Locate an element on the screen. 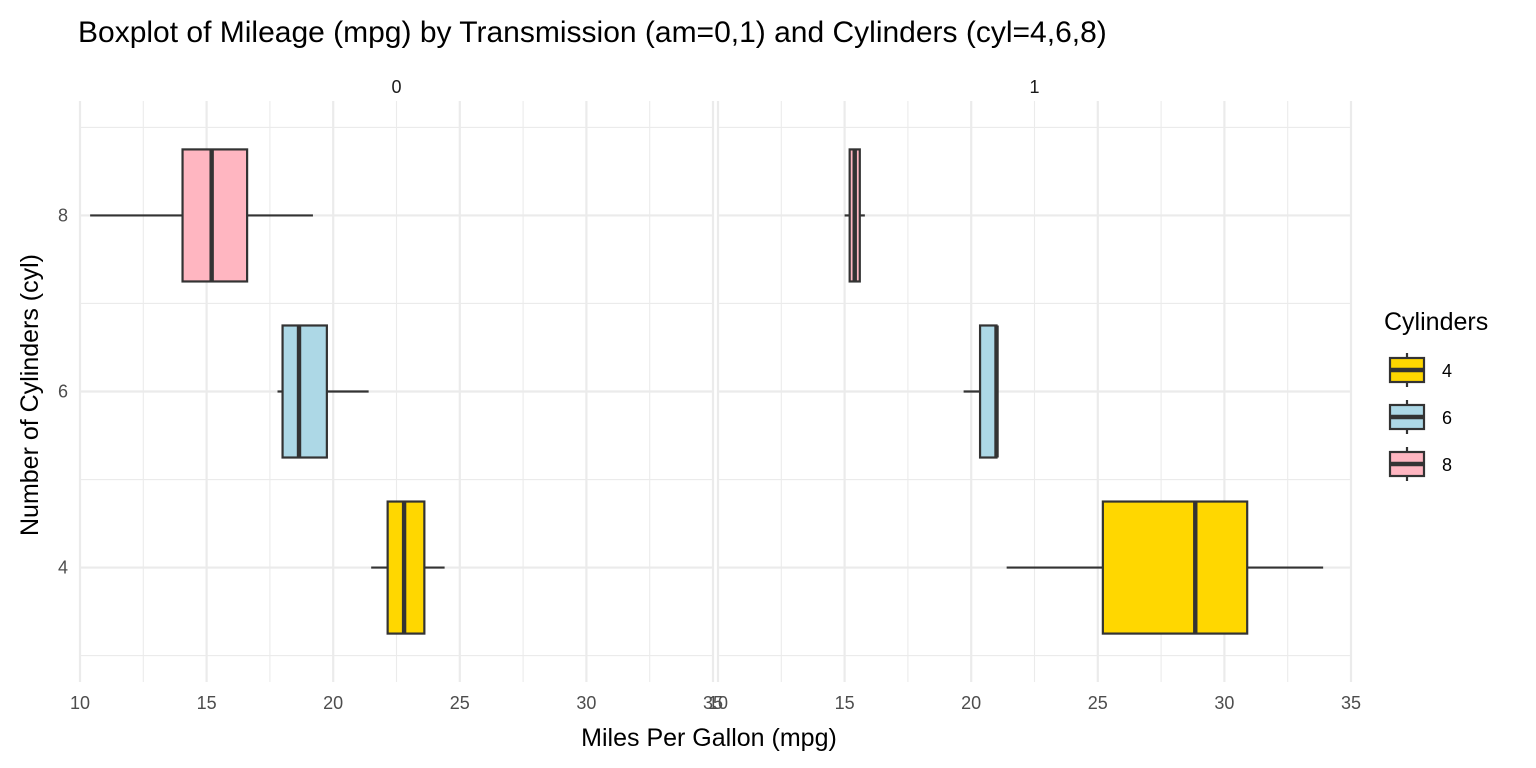 The width and height of the screenshot is (1536, 768). legend-entry-6: 6 is located at coordinates (1420, 417).